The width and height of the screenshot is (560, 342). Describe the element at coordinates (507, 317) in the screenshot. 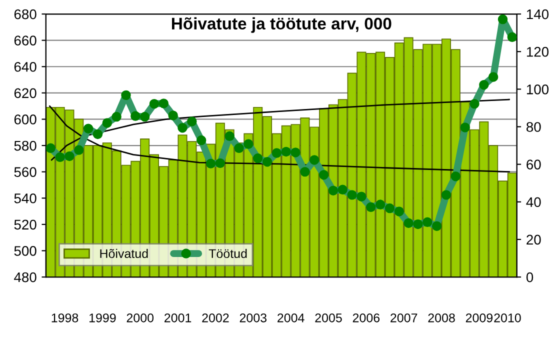

I see `x-tick-label: 2010` at that location.